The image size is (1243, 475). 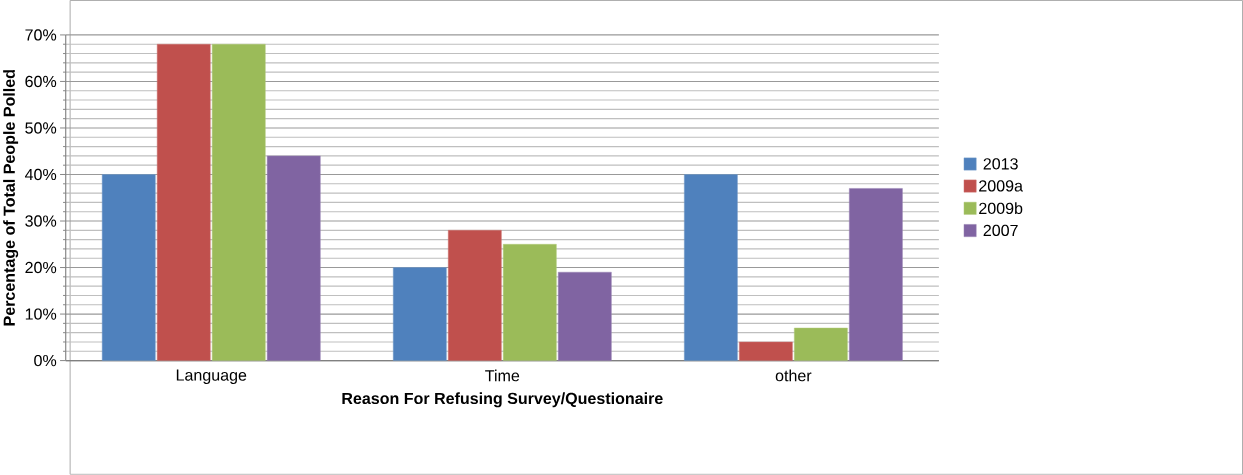 What do you see at coordinates (1001, 186) in the screenshot?
I see `legend-label: 2009a` at bounding box center [1001, 186].